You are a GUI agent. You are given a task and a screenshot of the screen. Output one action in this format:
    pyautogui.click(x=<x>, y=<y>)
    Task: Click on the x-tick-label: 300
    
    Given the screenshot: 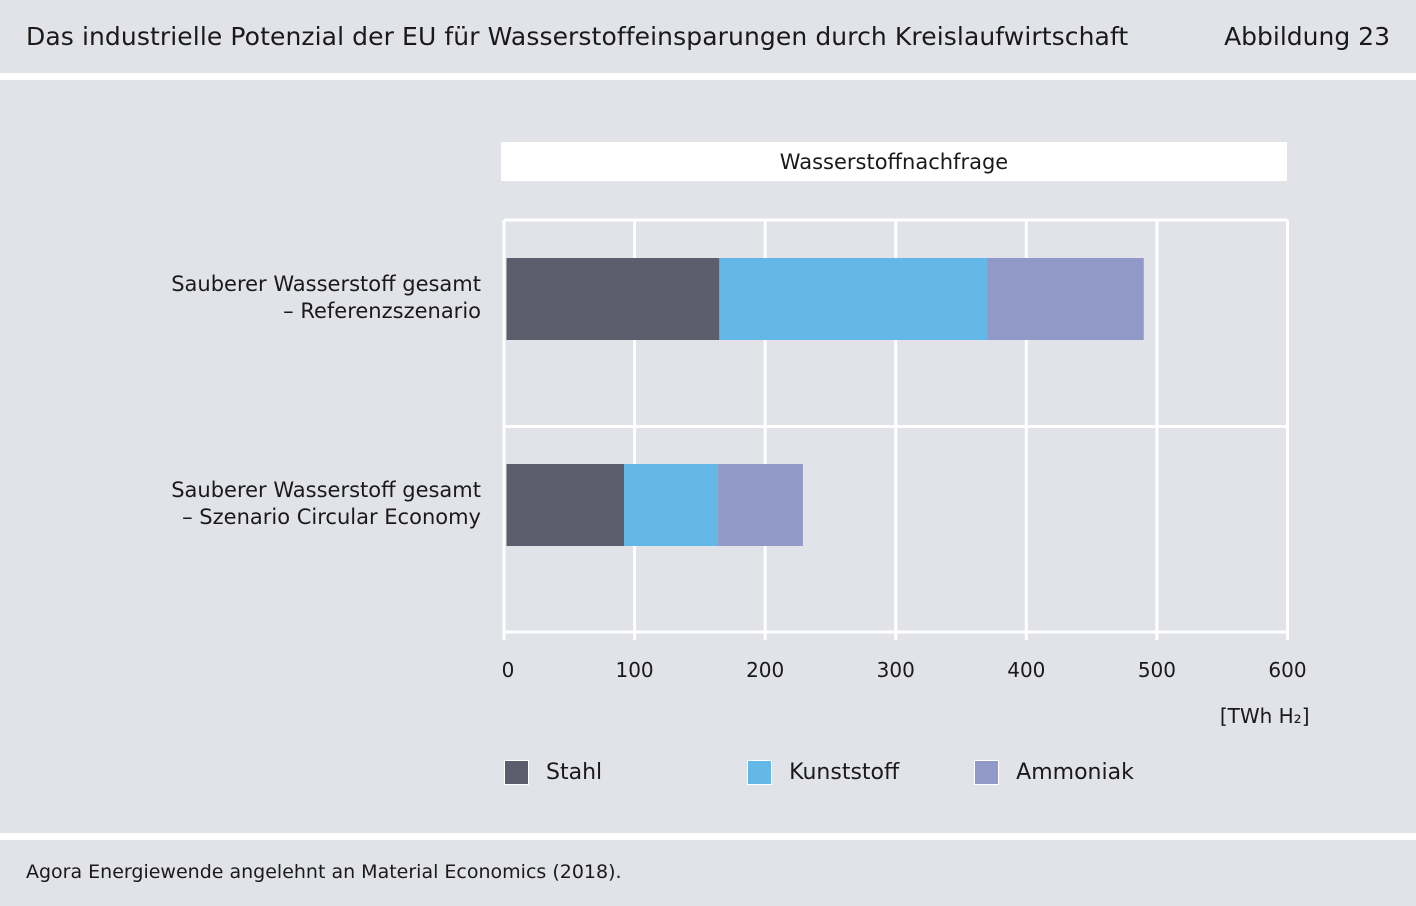 What is the action you would take?
    pyautogui.click(x=896, y=670)
    